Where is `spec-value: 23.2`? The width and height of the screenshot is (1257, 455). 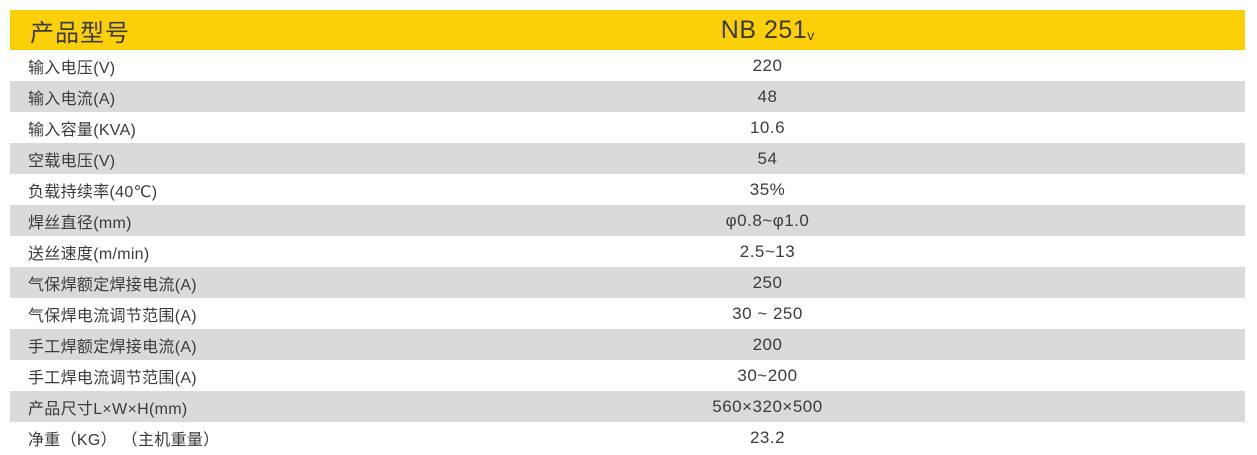 spec-value: 23.2 is located at coordinates (767, 437).